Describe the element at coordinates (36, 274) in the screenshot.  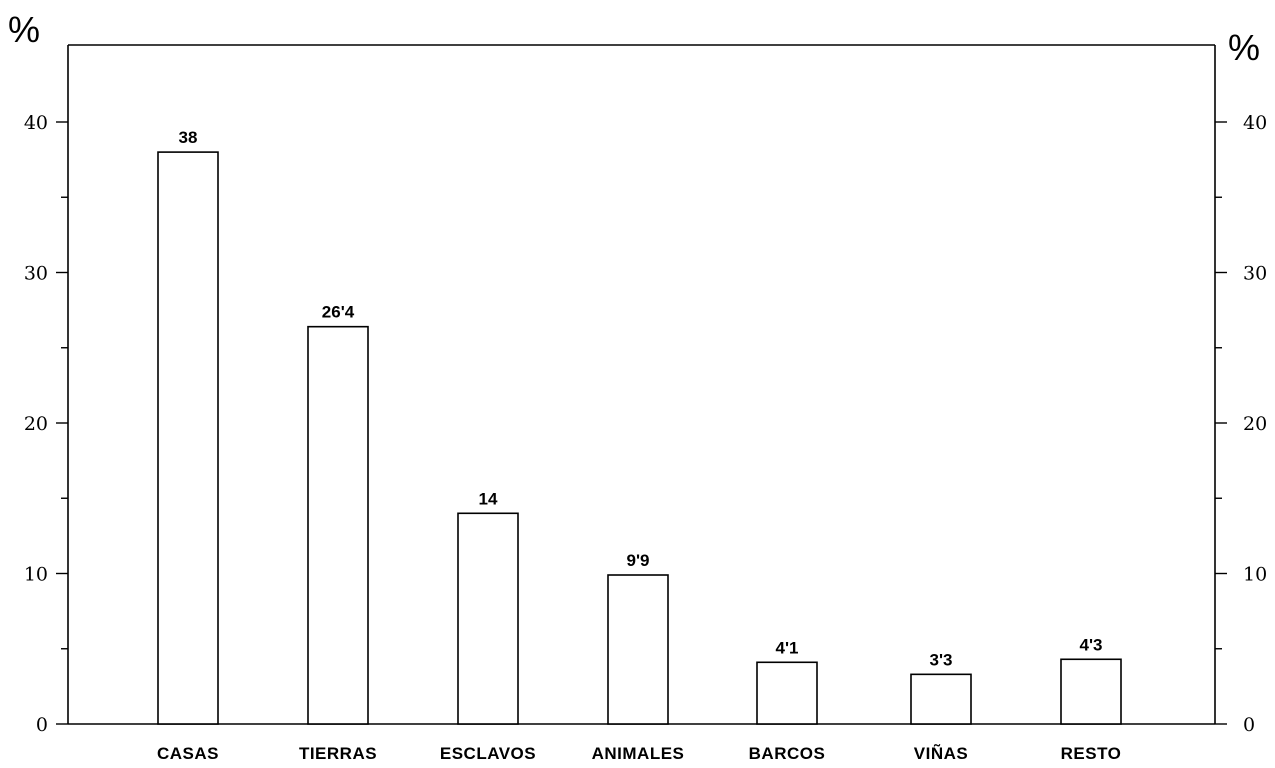
I see `y-tick-label-left: 30` at that location.